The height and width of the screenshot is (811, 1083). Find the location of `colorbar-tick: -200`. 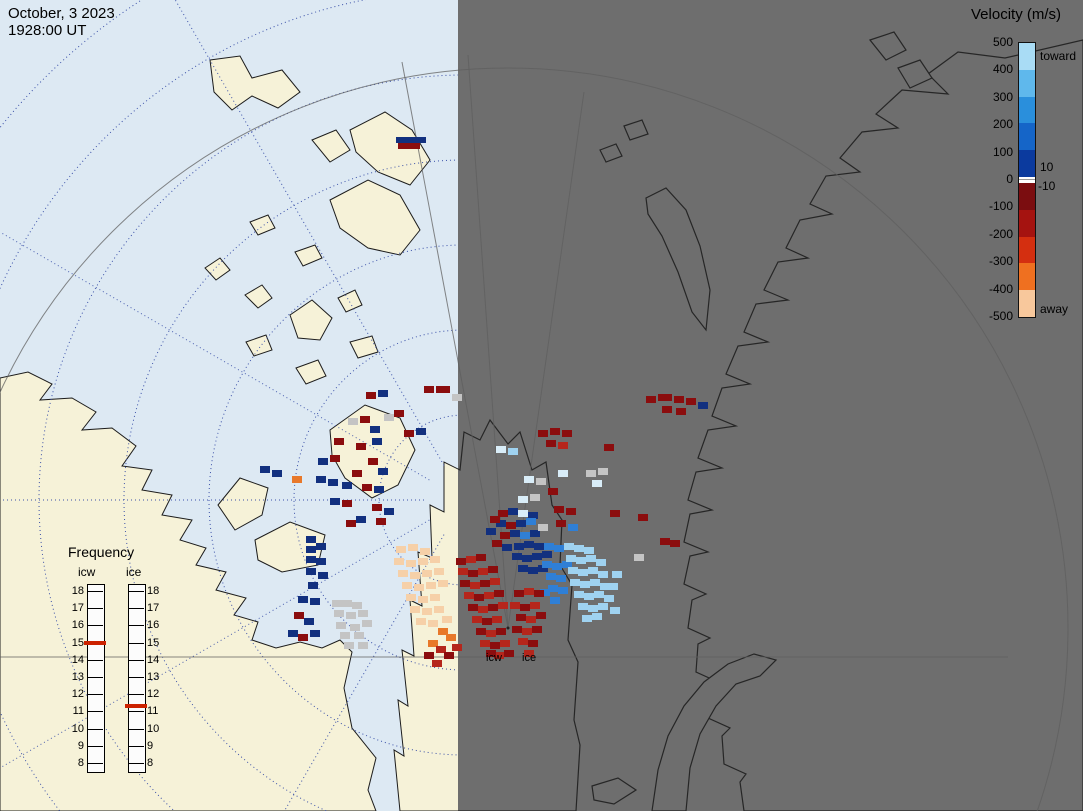

colorbar-tick: -200 is located at coordinates (1000, 233).